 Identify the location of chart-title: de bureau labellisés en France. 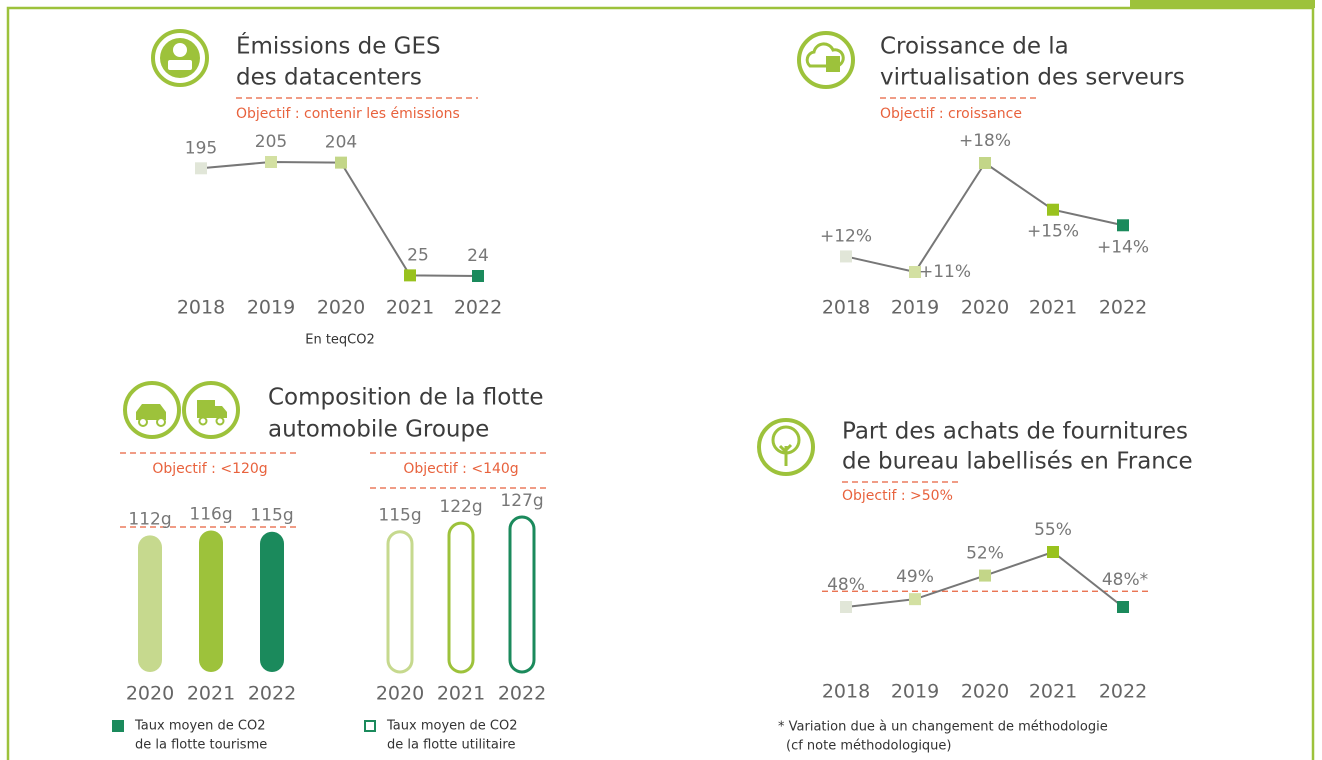
(1017, 462).